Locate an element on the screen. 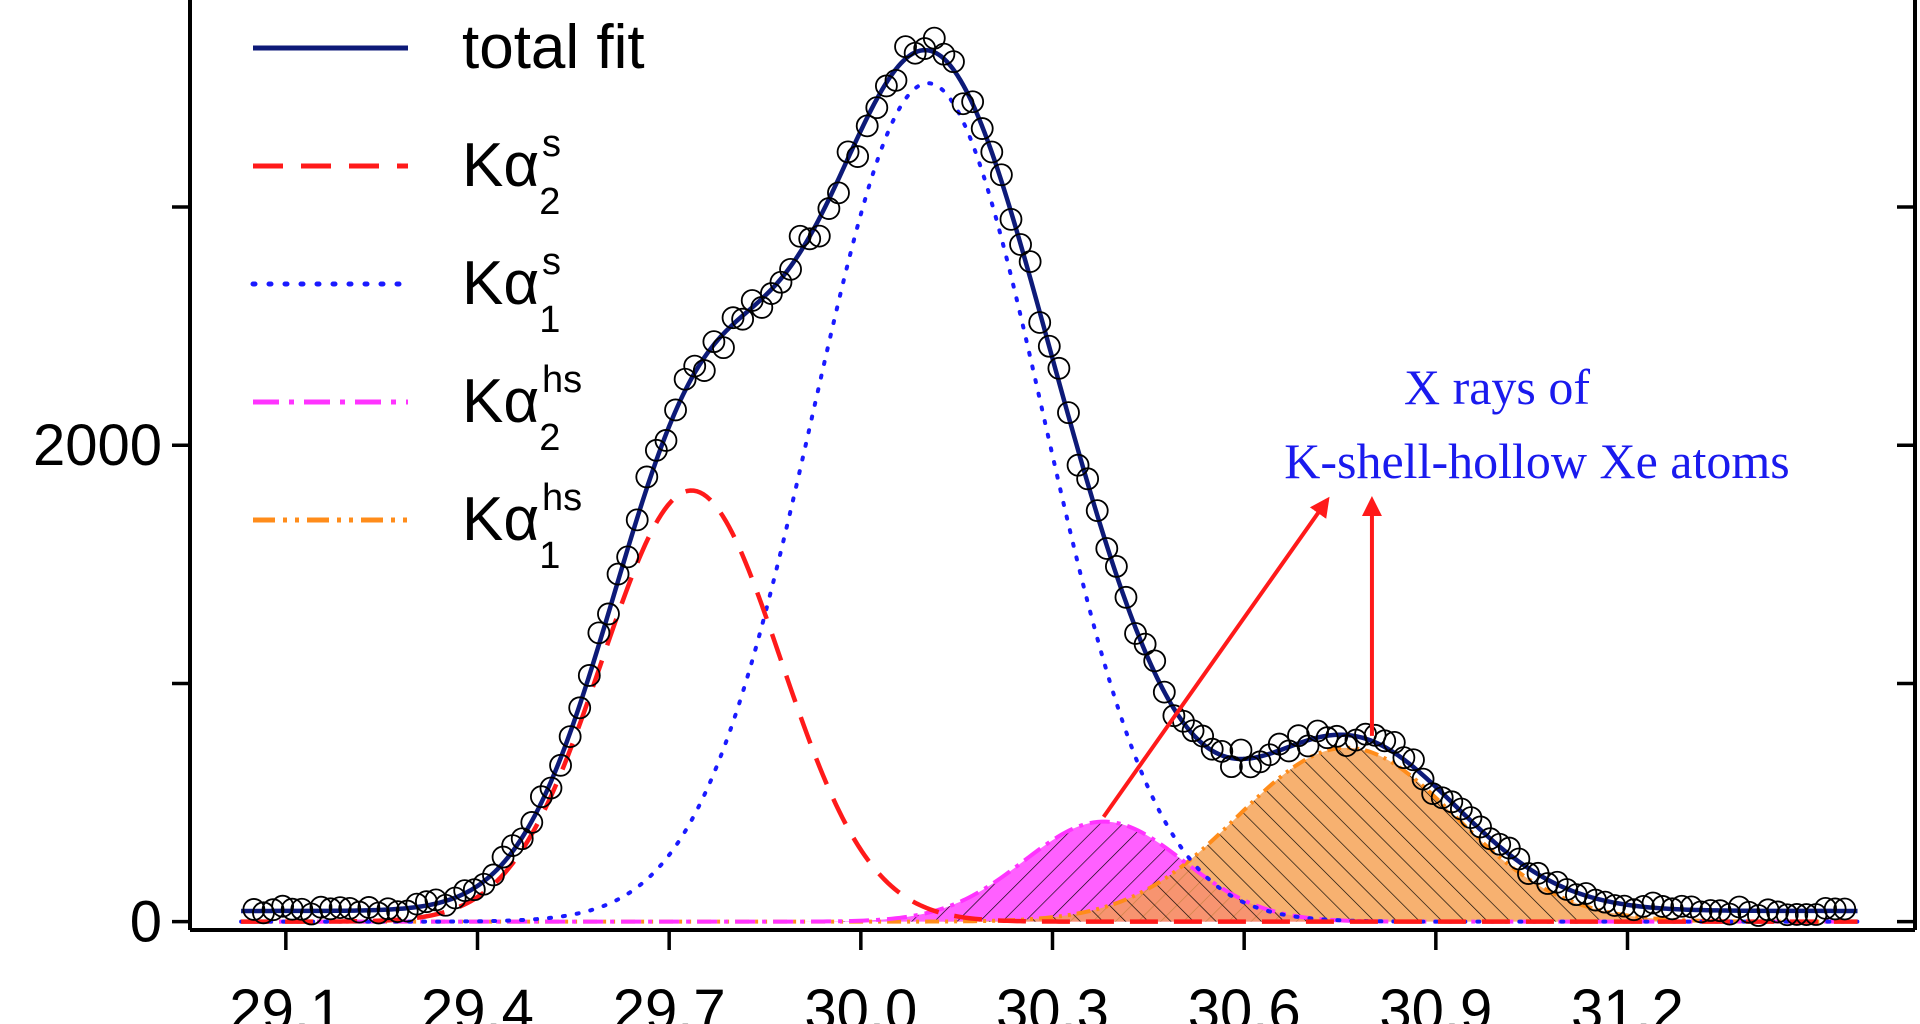 This screenshot has width=1920, height=1024. hollow-atom-fills is located at coordinates (1244, 834).